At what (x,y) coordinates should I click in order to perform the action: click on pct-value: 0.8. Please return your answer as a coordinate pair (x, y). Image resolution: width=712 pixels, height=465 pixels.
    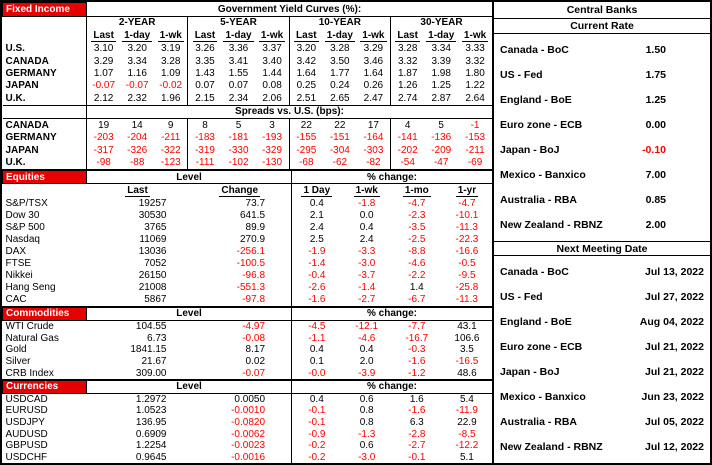
    Looking at the image, I should click on (366, 411).